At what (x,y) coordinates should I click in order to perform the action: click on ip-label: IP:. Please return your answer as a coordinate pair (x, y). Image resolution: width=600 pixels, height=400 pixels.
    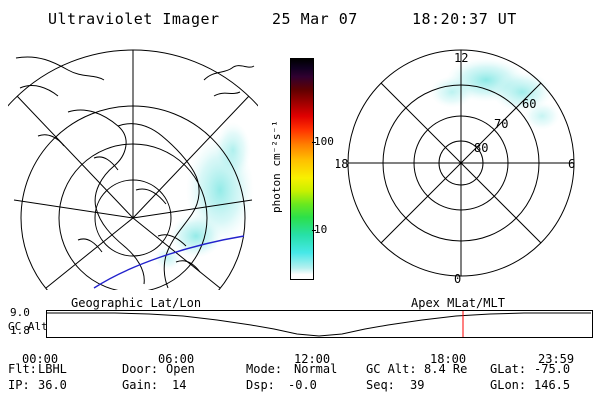
    Looking at the image, I should click on (19, 385).